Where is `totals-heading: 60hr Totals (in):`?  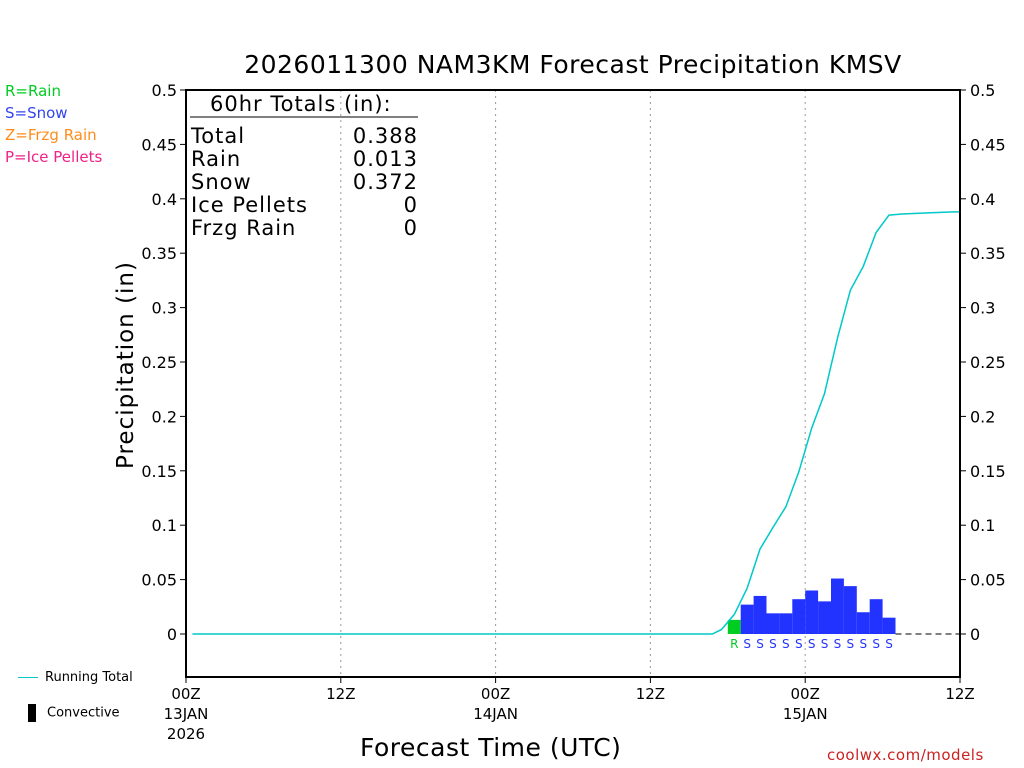 totals-heading: 60hr Totals (in): is located at coordinates (301, 104).